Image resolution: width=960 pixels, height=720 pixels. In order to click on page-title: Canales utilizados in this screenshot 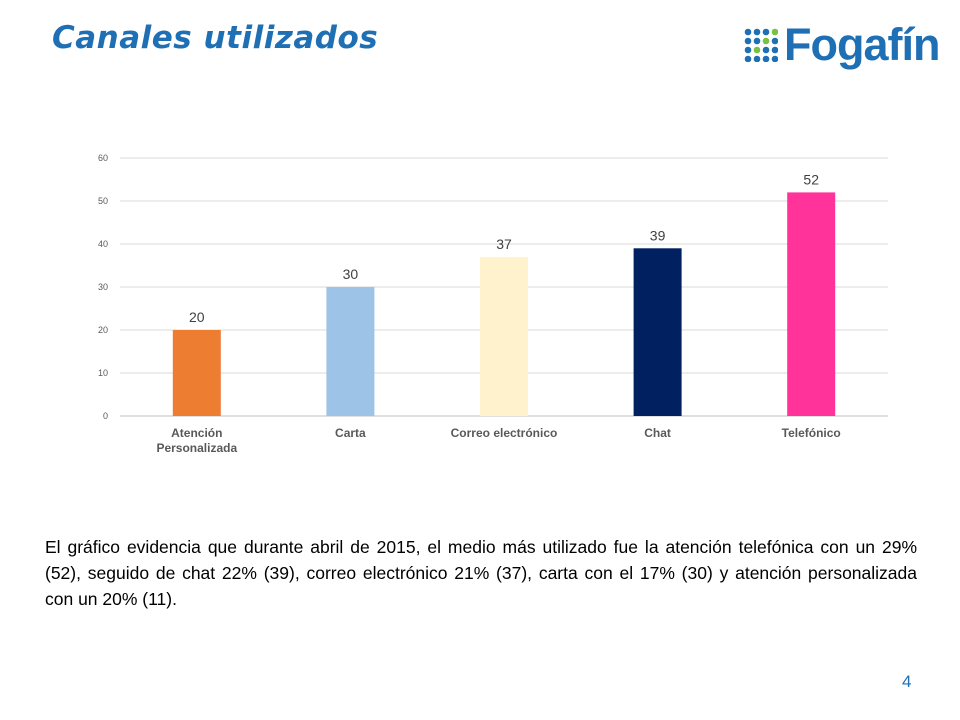, I will do `click(215, 38)`.